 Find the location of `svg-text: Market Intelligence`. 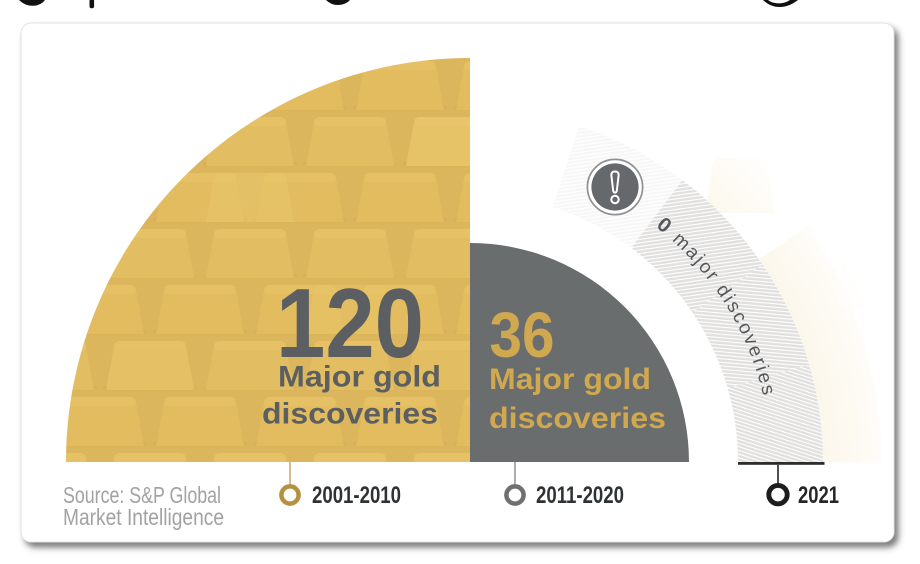

svg-text: Market Intelligence is located at coordinates (143, 517).